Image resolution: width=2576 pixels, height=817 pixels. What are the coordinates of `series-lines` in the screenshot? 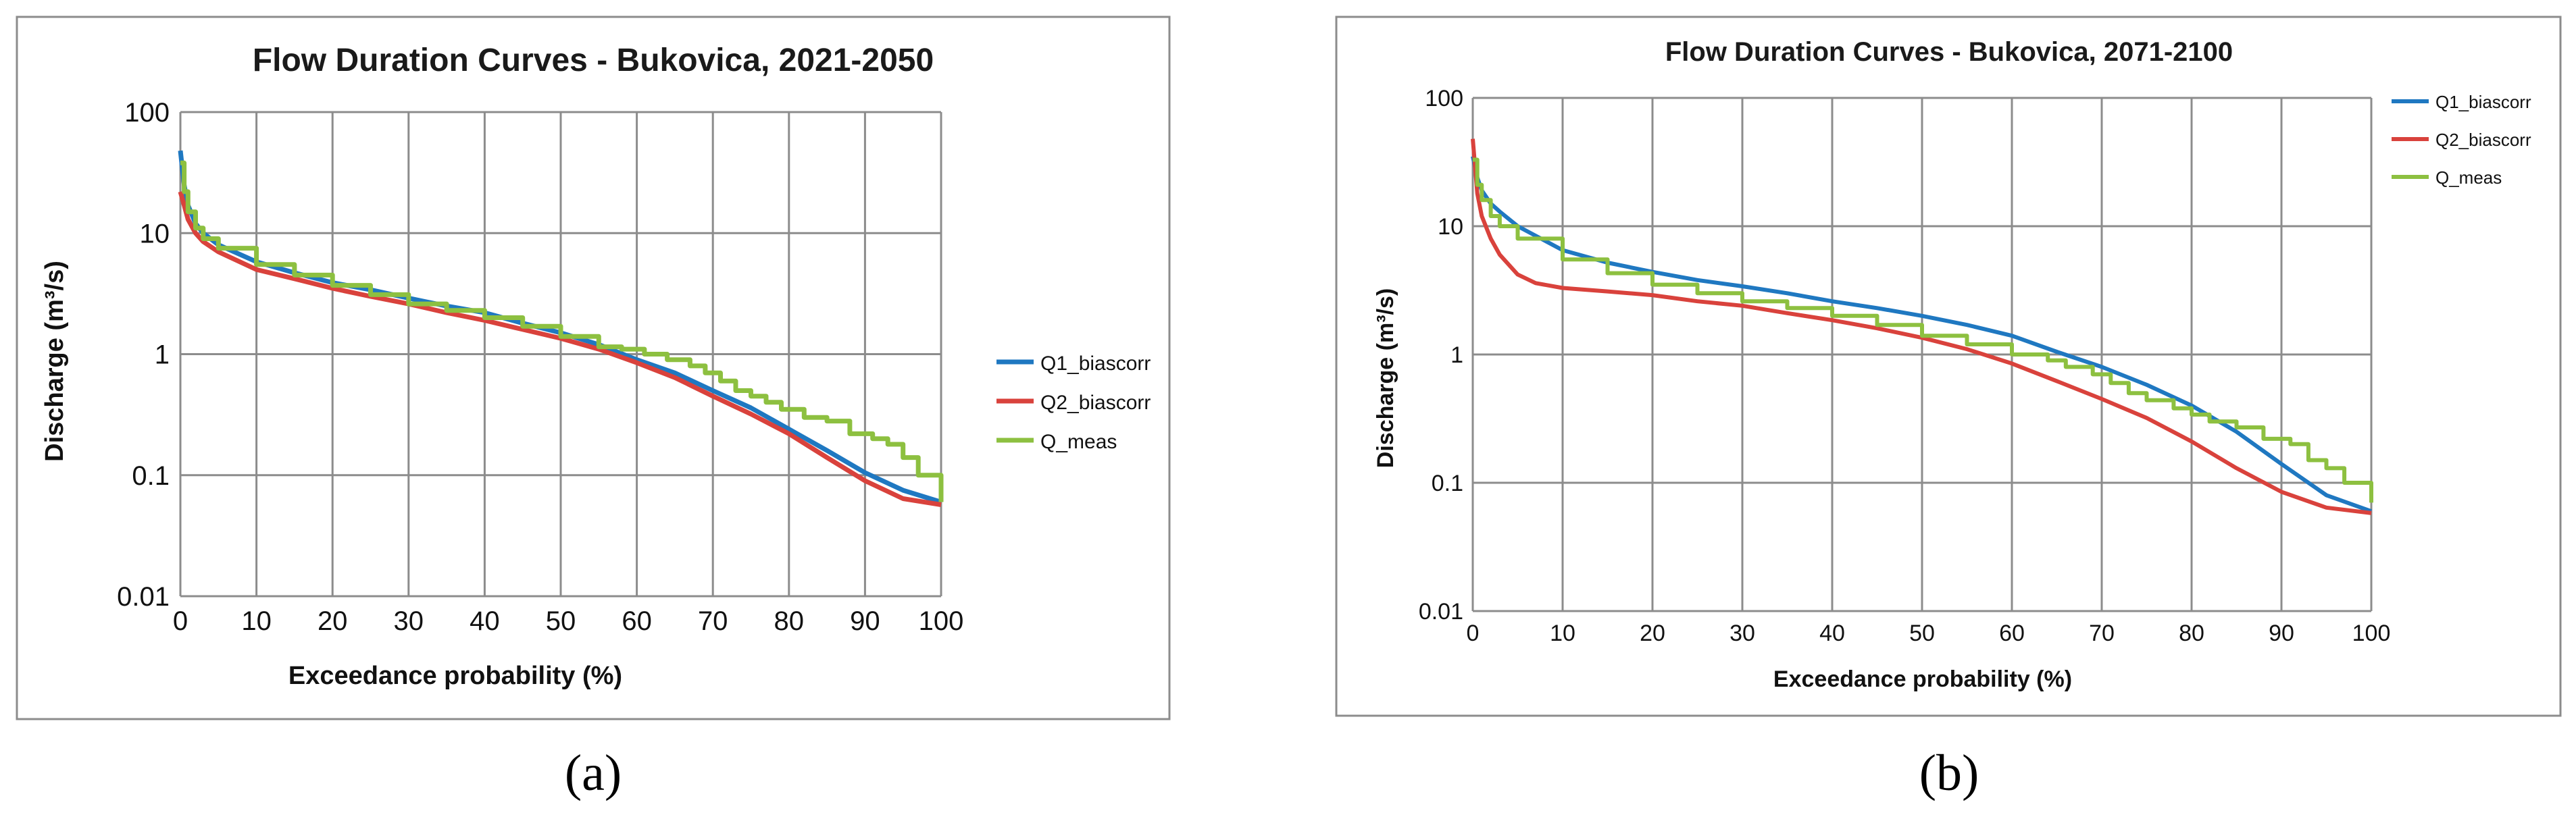 It's located at (561, 329).